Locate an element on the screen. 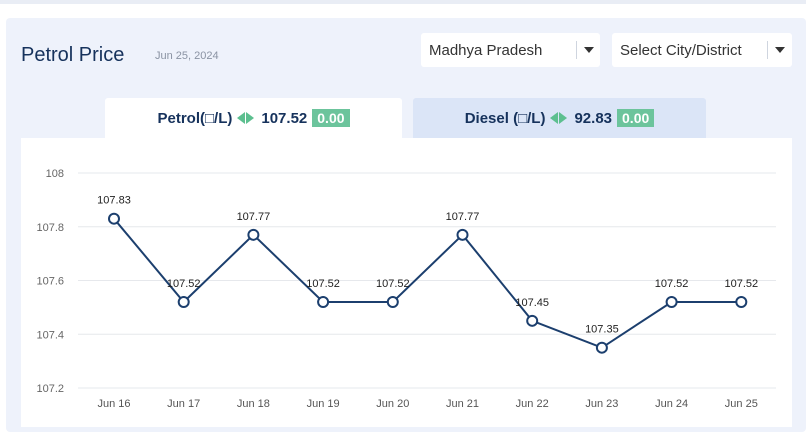 The height and width of the screenshot is (432, 806). tab-diesel-label: Diesel (□/L) is located at coordinates (505, 118).